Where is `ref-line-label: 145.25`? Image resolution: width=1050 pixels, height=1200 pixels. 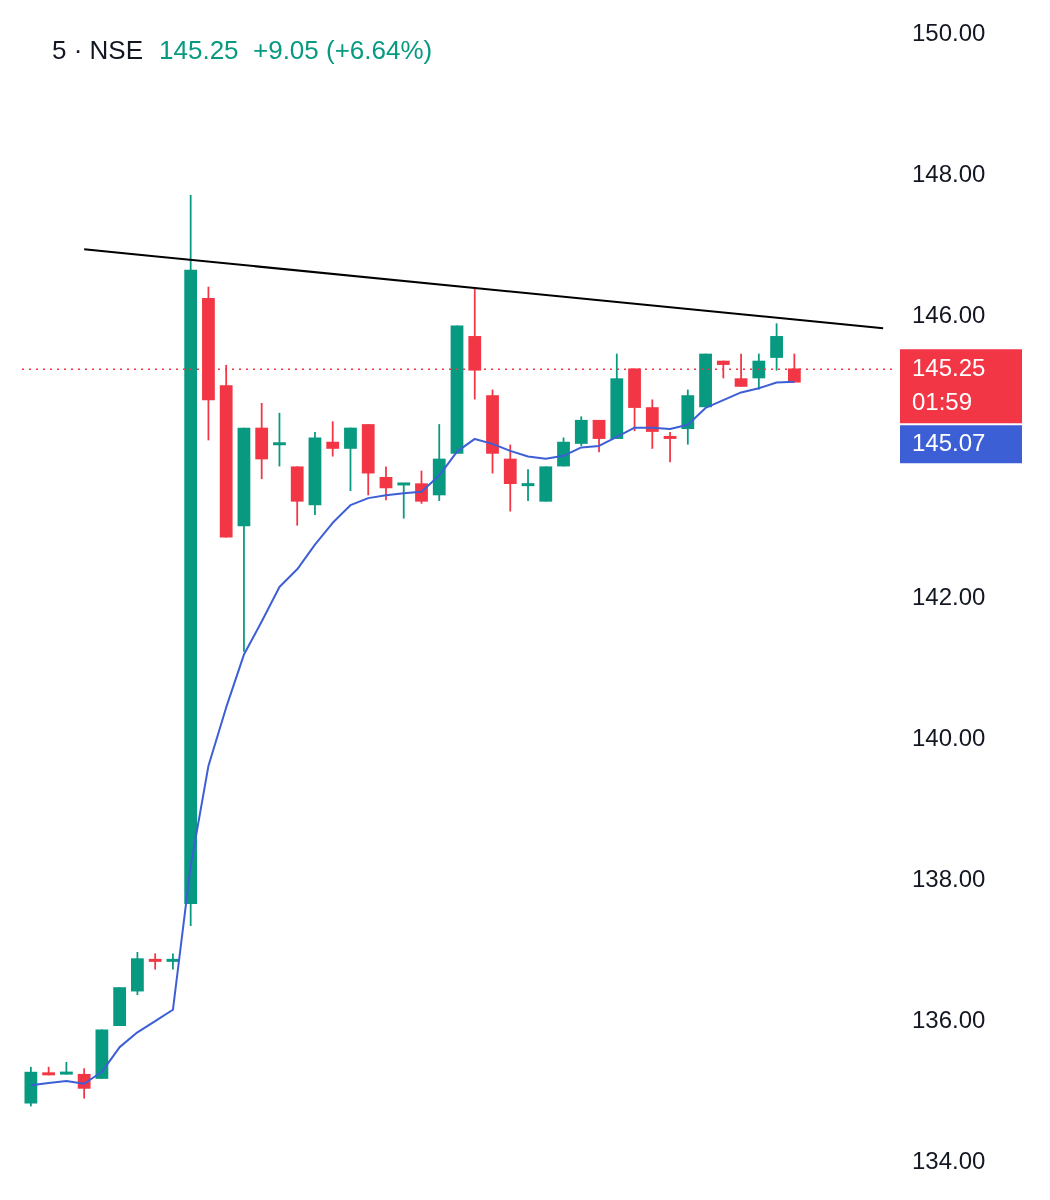
ref-line-label: 145.25 is located at coordinates (949, 367).